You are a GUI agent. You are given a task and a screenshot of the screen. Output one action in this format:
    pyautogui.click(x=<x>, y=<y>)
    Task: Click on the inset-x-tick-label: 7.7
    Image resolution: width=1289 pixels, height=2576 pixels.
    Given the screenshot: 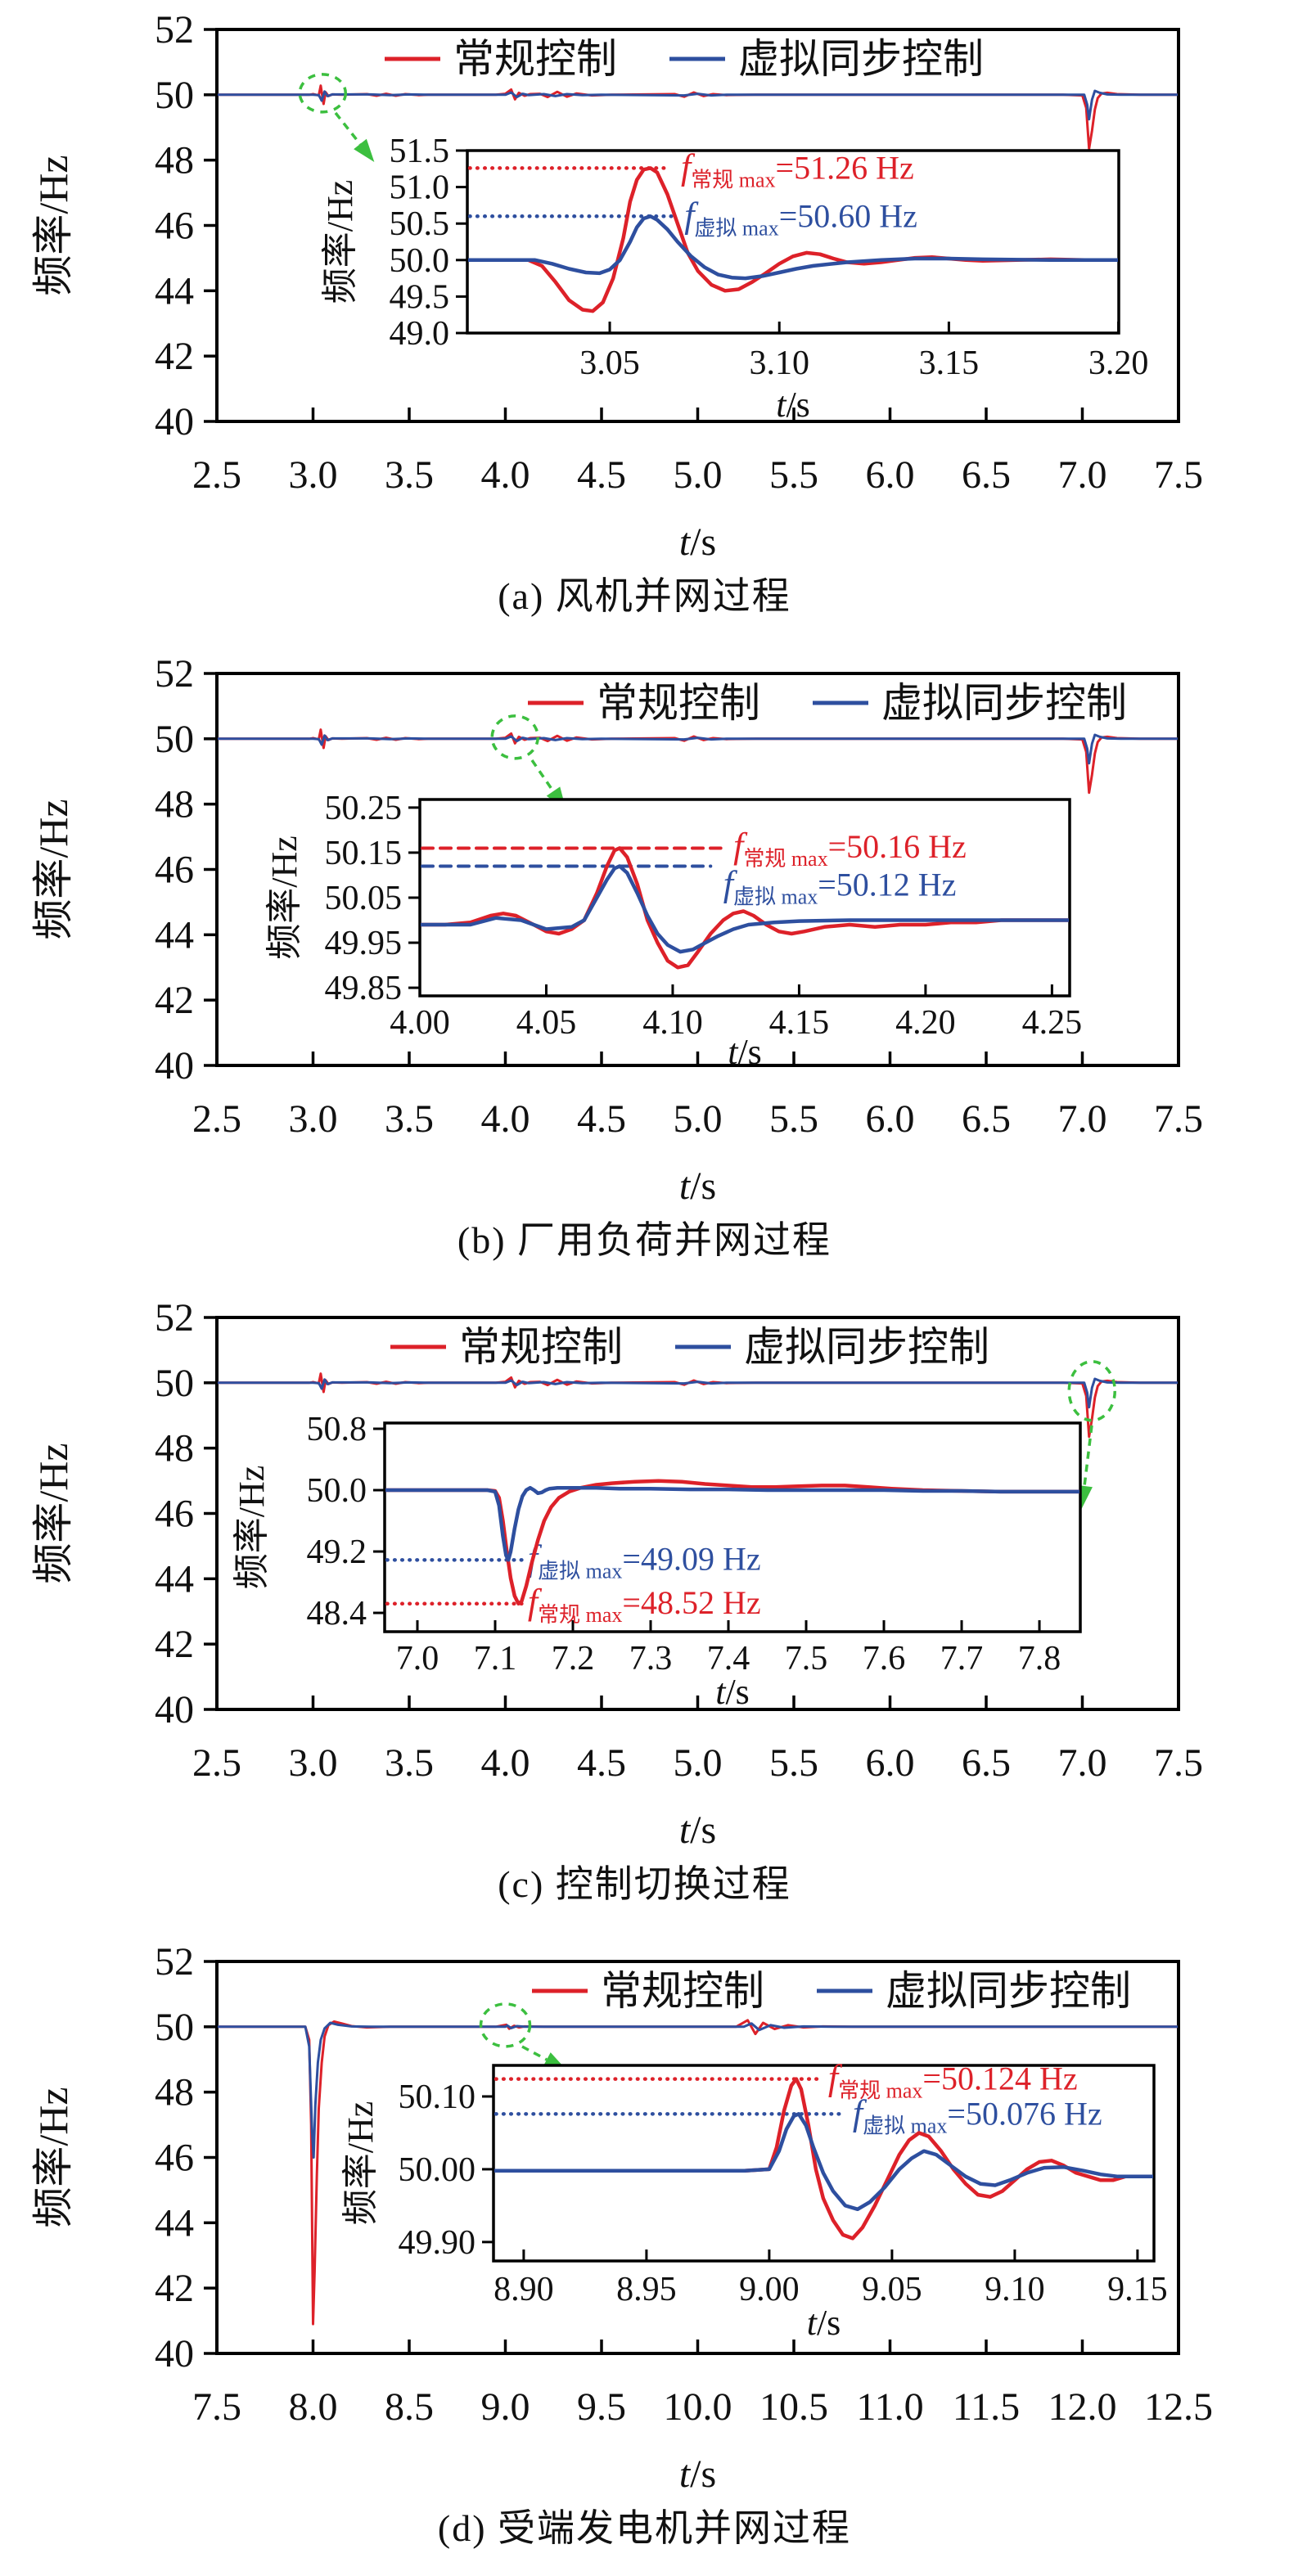 What is the action you would take?
    pyautogui.click(x=962, y=1659)
    